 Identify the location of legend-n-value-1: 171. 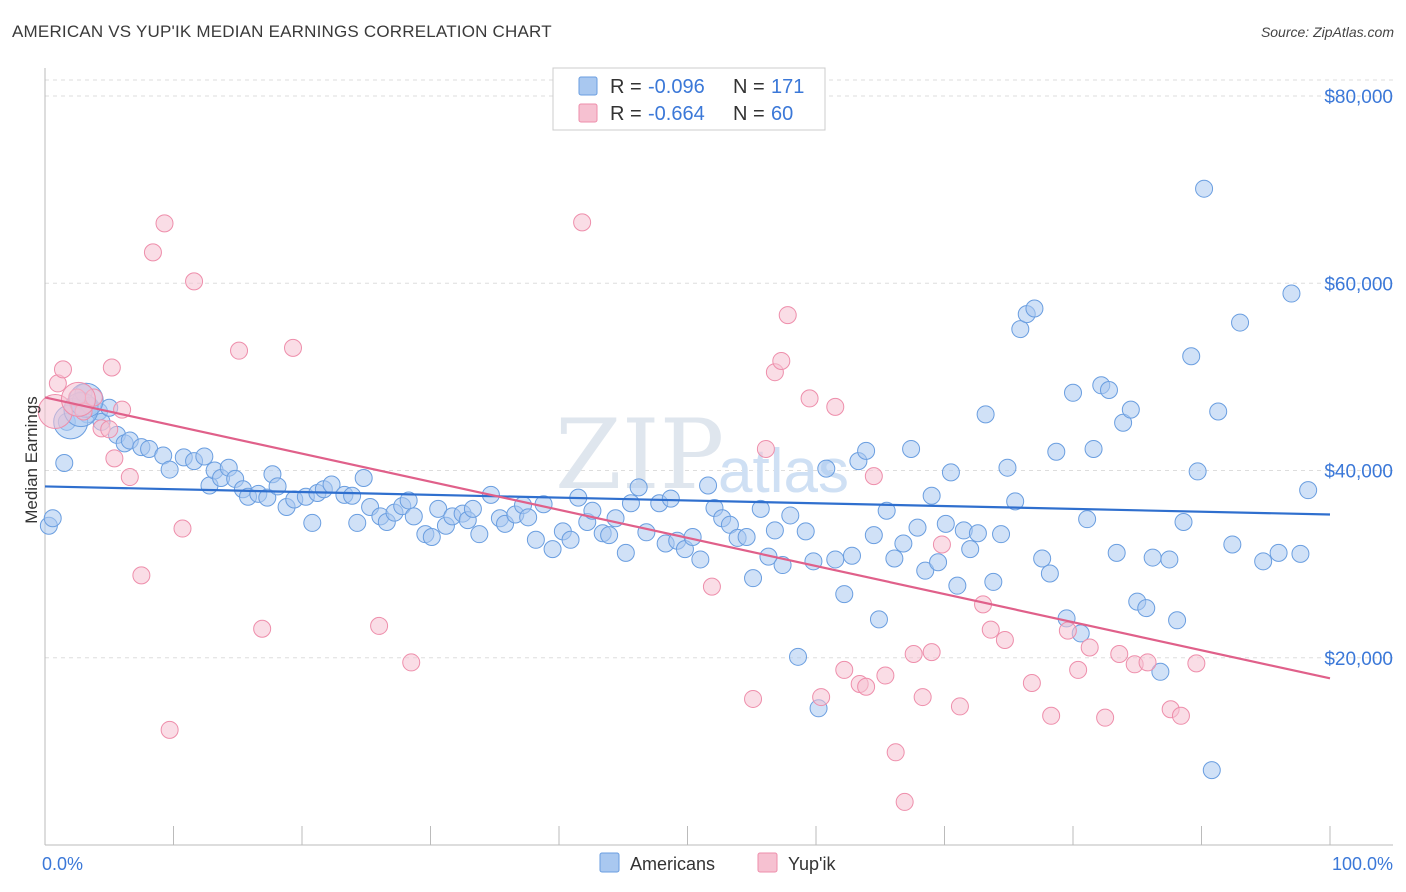
(787, 87).